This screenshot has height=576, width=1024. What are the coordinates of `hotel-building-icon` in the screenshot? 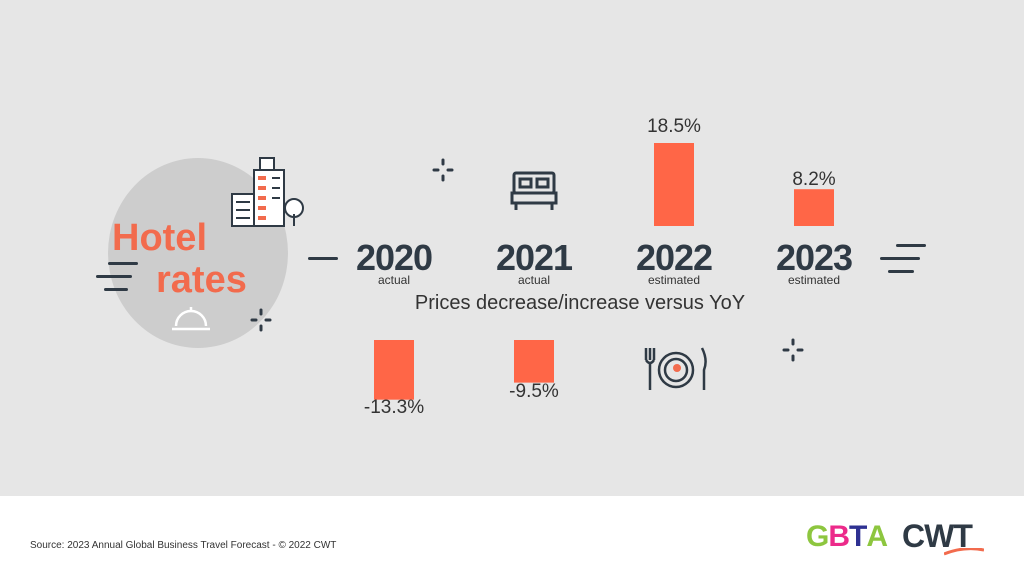 It's located at (267, 192).